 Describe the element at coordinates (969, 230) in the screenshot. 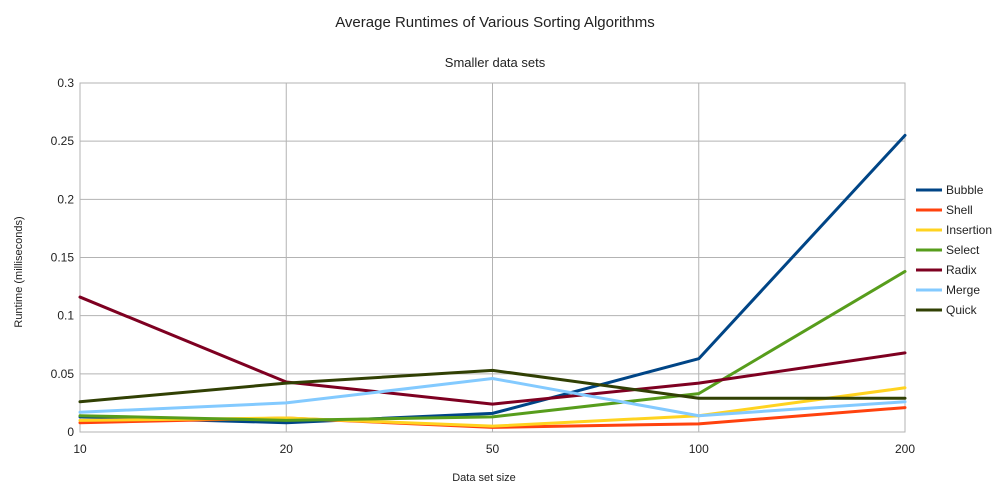

I see `legend-label-insertion: Insertion` at that location.